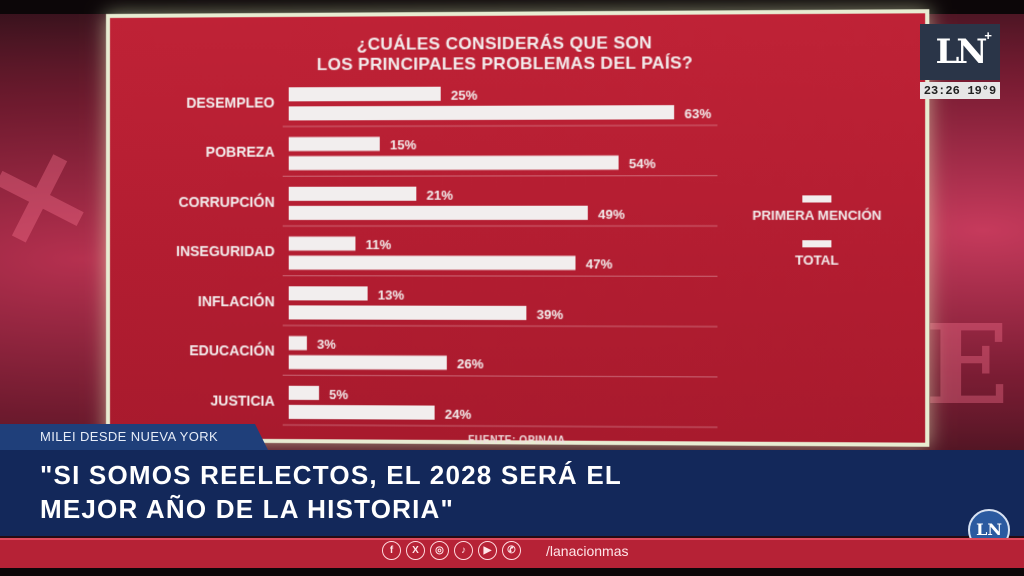 The width and height of the screenshot is (1024, 576). What do you see at coordinates (490, 475) in the screenshot?
I see `headline-line-1: "SI SOMOS REELECTOS, EL 2028 SERÁ EL` at bounding box center [490, 475].